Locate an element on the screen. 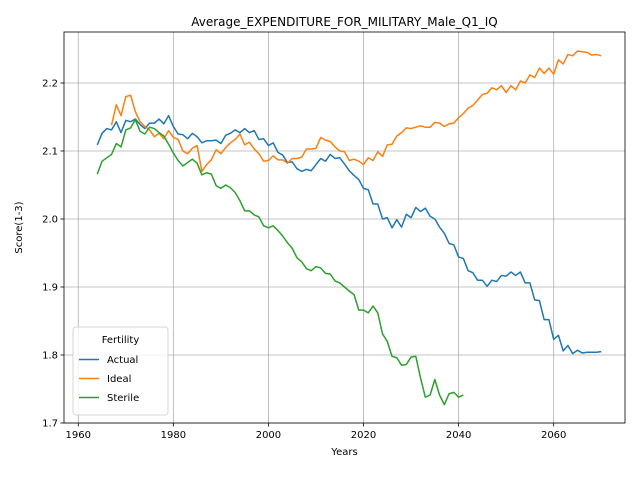  y-tick-label: 1.7 is located at coordinates (50, 424).